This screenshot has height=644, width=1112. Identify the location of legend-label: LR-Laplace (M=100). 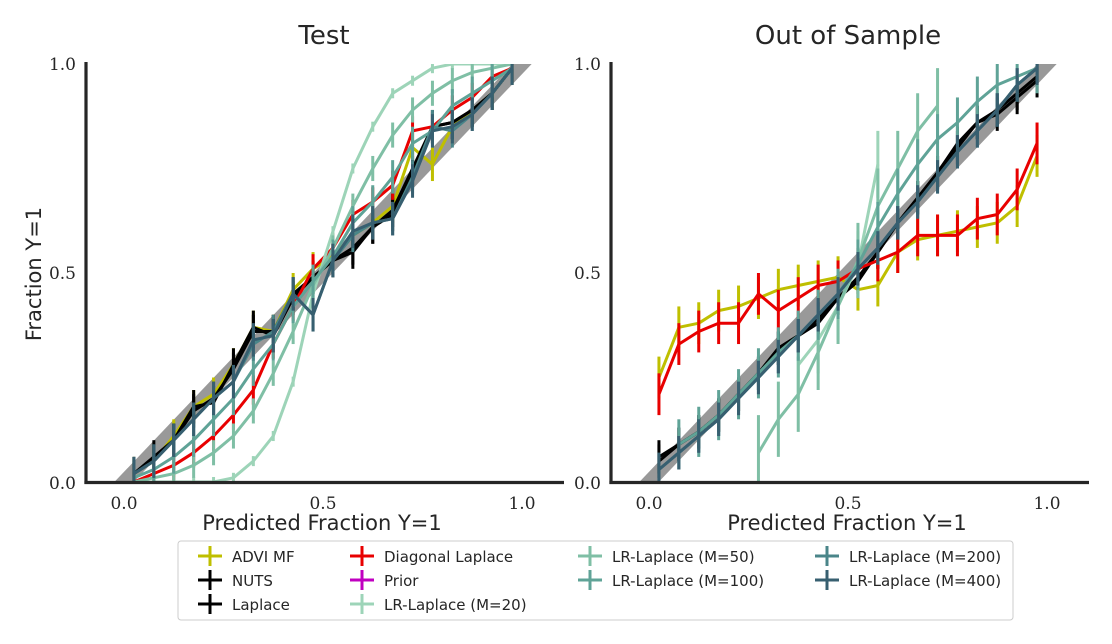
(688, 581).